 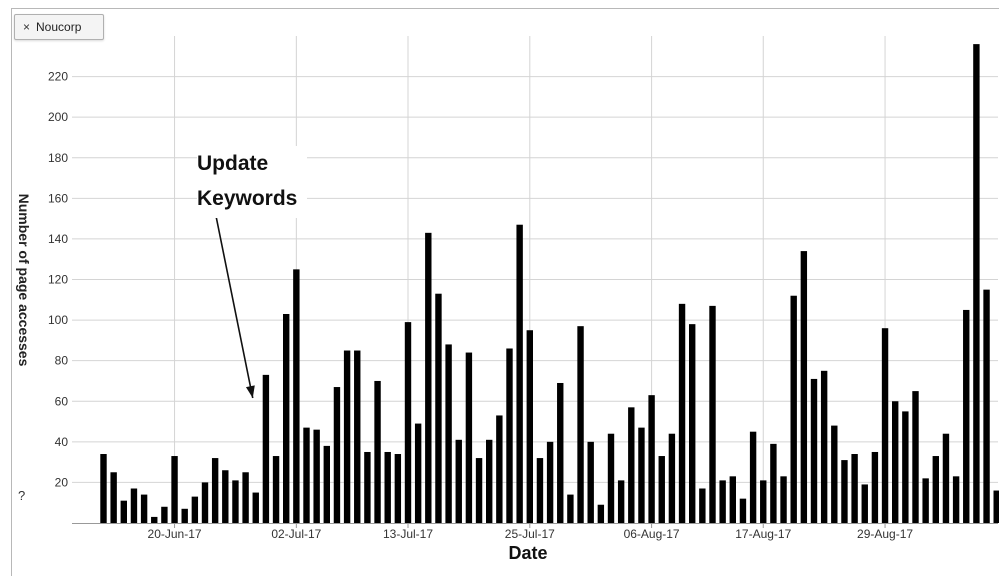 What do you see at coordinates (22, 495) in the screenshot?
I see `help-icon: ?` at bounding box center [22, 495].